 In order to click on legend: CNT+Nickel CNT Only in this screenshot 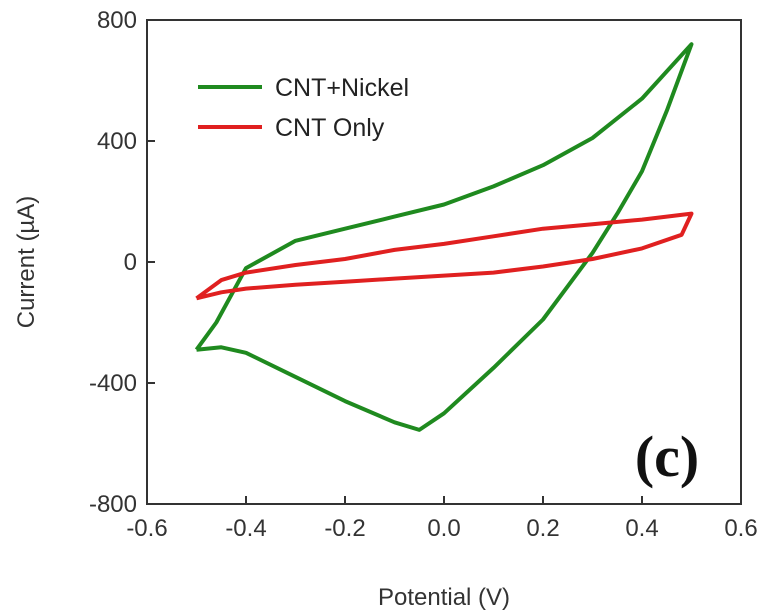, I will do `click(303, 108)`.